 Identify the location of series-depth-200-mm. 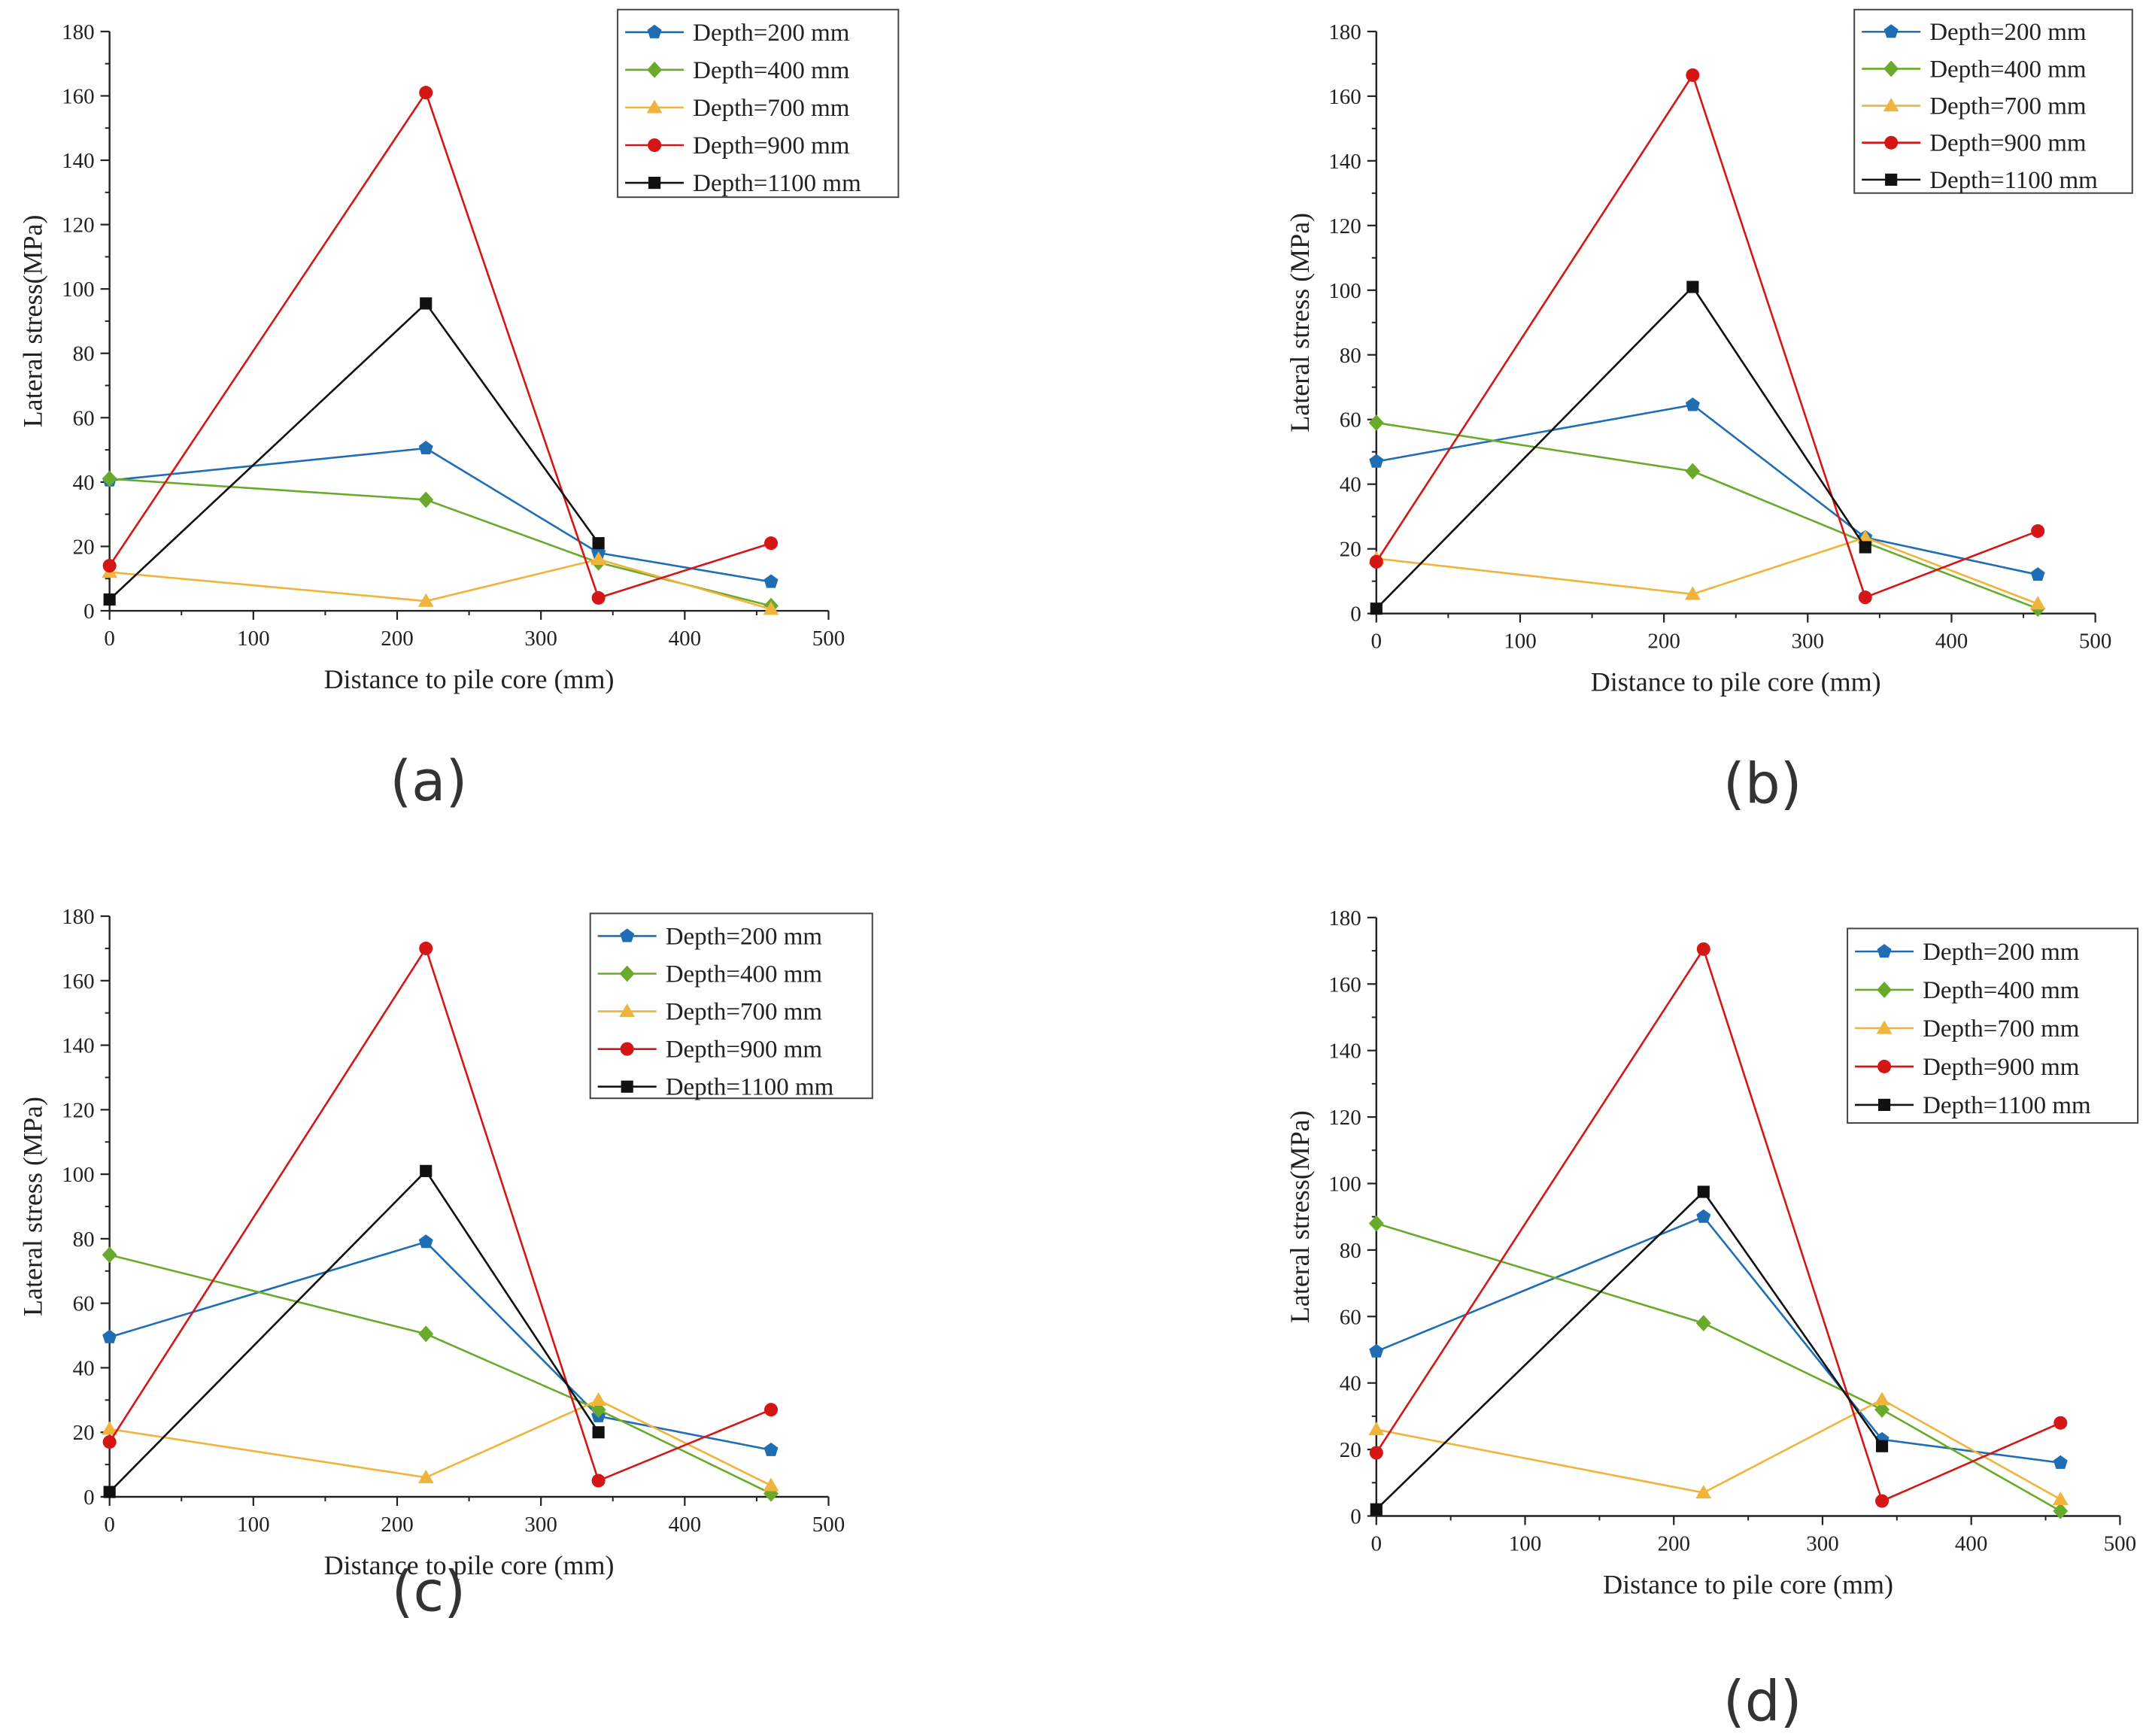
(1707, 489).